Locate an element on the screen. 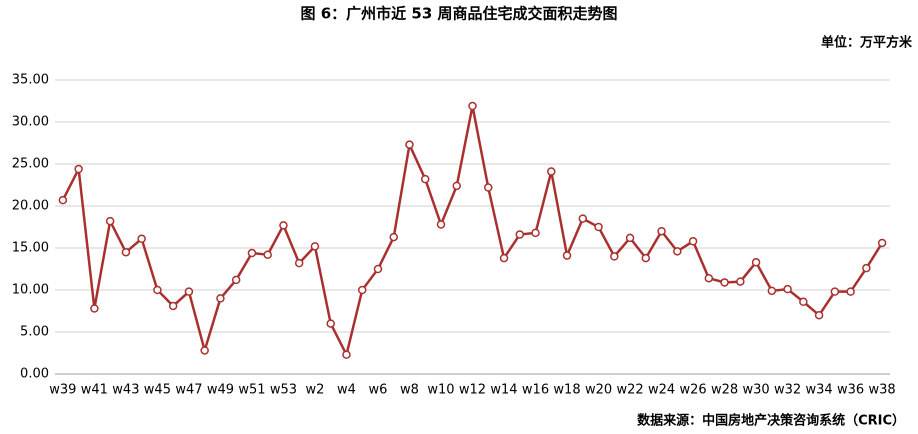 The height and width of the screenshot is (434, 918). x-tick-label: w45 is located at coordinates (157, 390).